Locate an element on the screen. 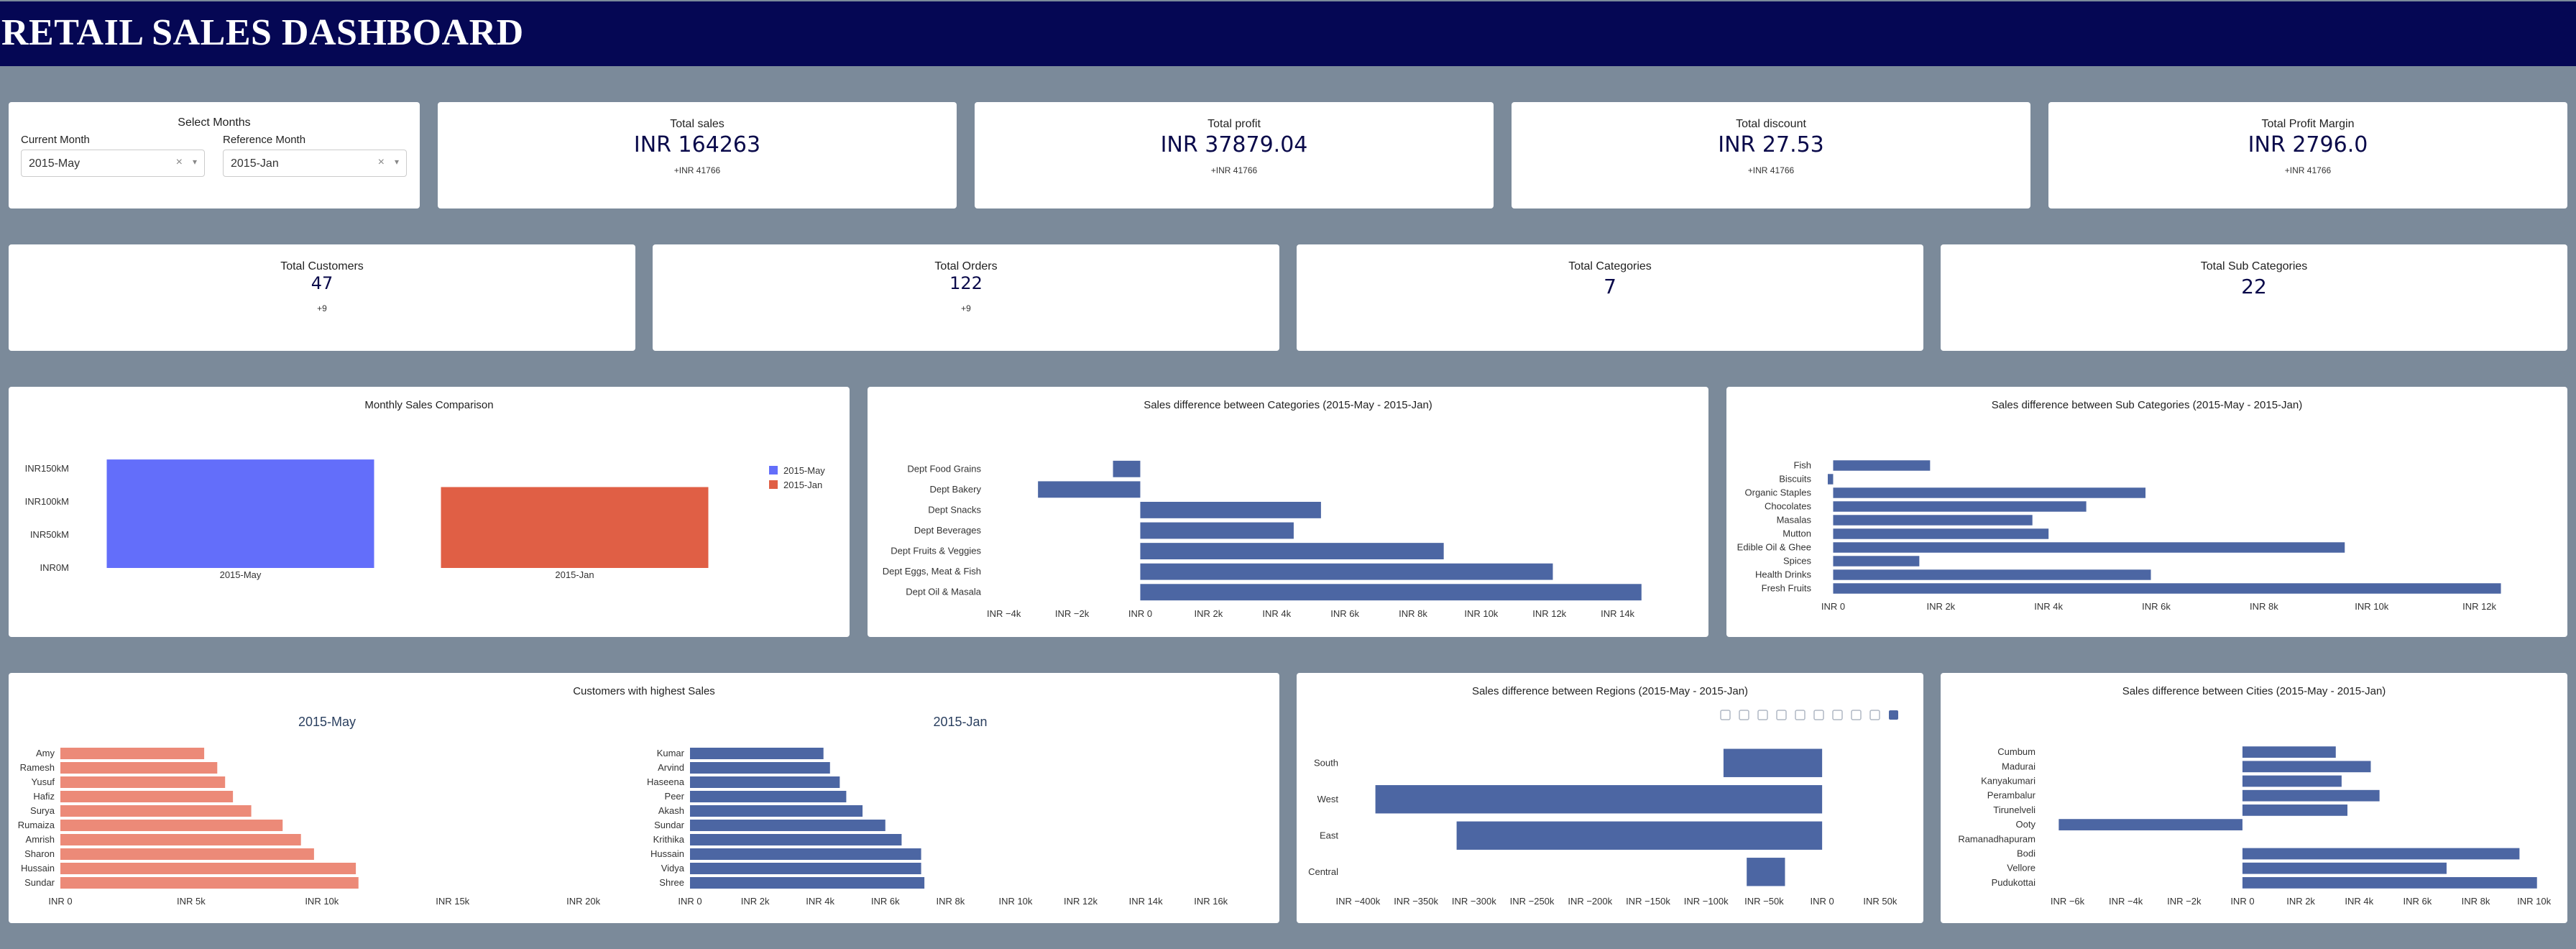  category-label: Kumar is located at coordinates (671, 753).